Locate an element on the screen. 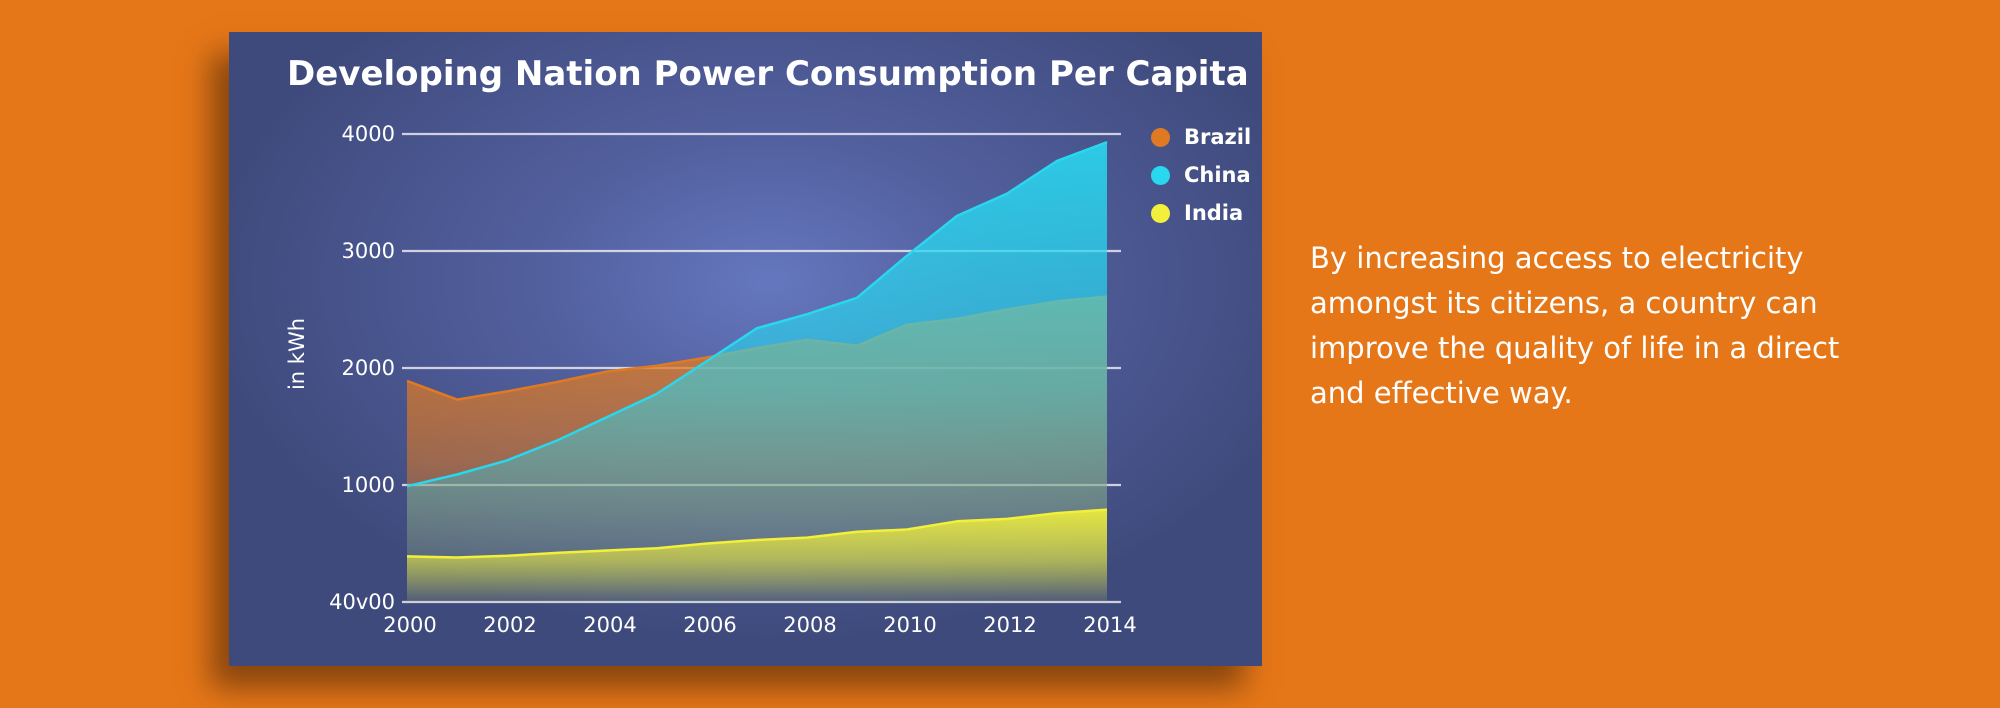 The height and width of the screenshot is (708, 2000). legend-dot-china is located at coordinates (1160, 175).